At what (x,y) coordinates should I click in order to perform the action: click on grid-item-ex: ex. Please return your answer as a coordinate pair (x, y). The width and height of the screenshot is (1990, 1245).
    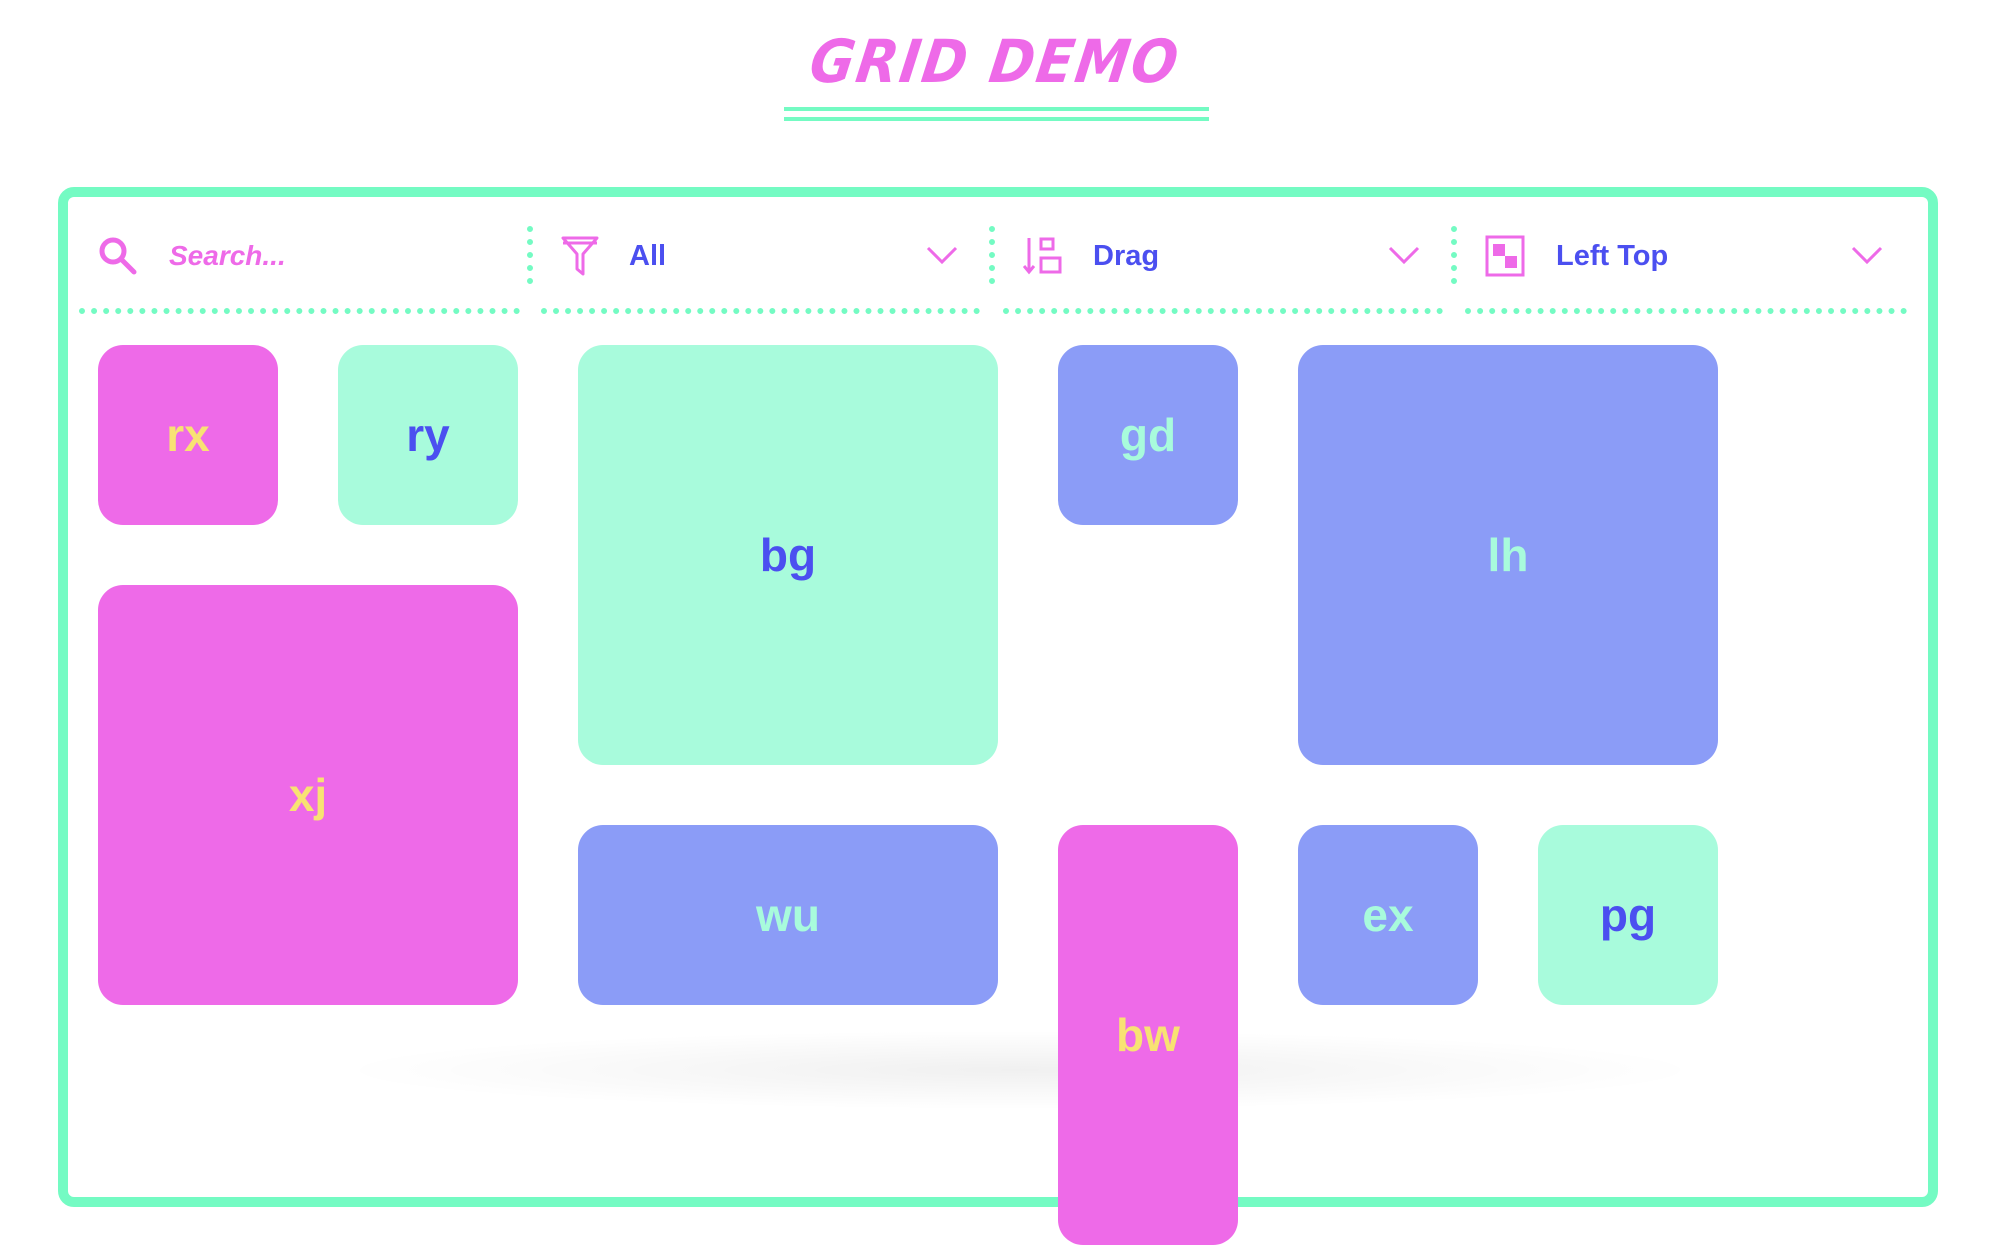
    Looking at the image, I should click on (1388, 915).